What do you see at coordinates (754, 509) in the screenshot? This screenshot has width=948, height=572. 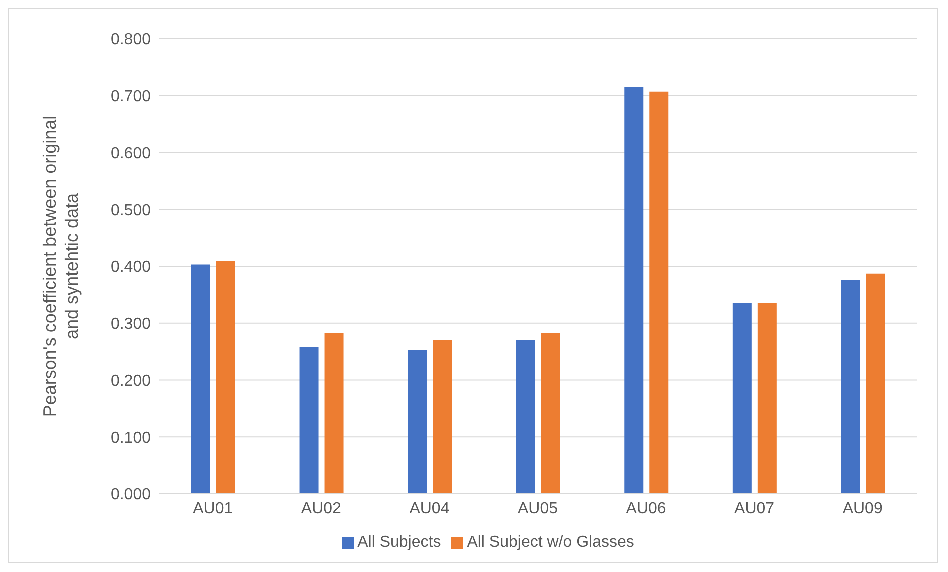 I see `x-tick-label: AU07` at bounding box center [754, 509].